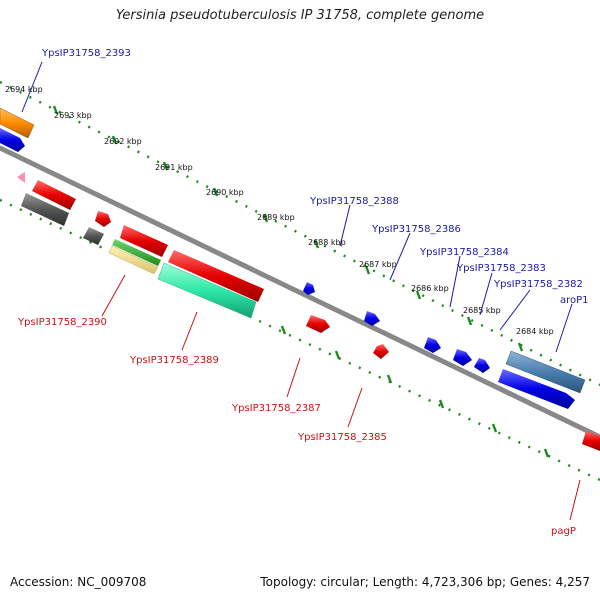  I want to click on accession-text: Accession: NC_009708, so click(78, 582).